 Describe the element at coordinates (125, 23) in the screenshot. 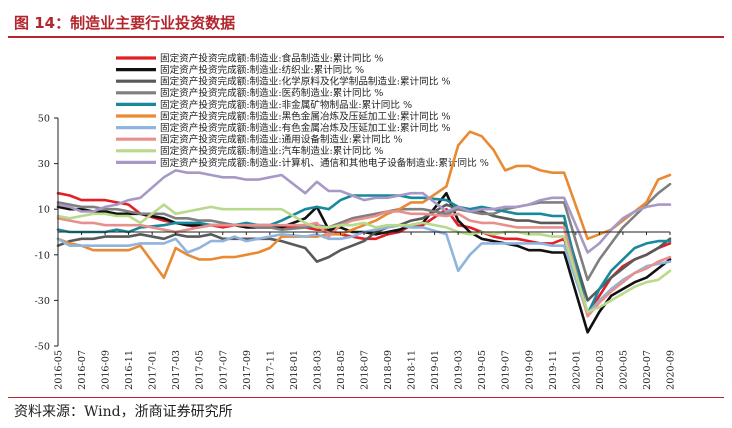

I see `figure-title: 图 14：制造业主要行业投资数据` at that location.